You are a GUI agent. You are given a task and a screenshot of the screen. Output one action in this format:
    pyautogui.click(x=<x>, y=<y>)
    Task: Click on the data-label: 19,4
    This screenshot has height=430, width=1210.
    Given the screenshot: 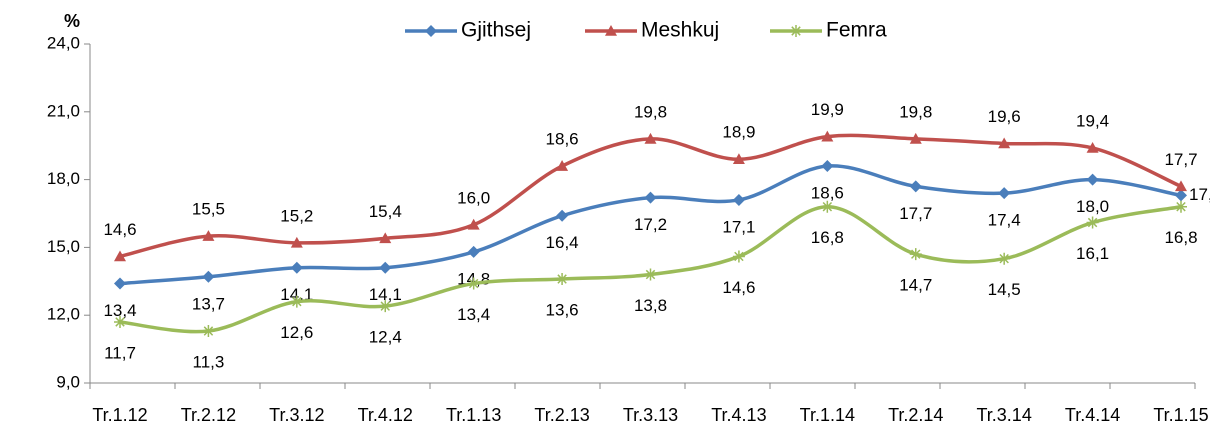 What is the action you would take?
    pyautogui.click(x=1092, y=120)
    